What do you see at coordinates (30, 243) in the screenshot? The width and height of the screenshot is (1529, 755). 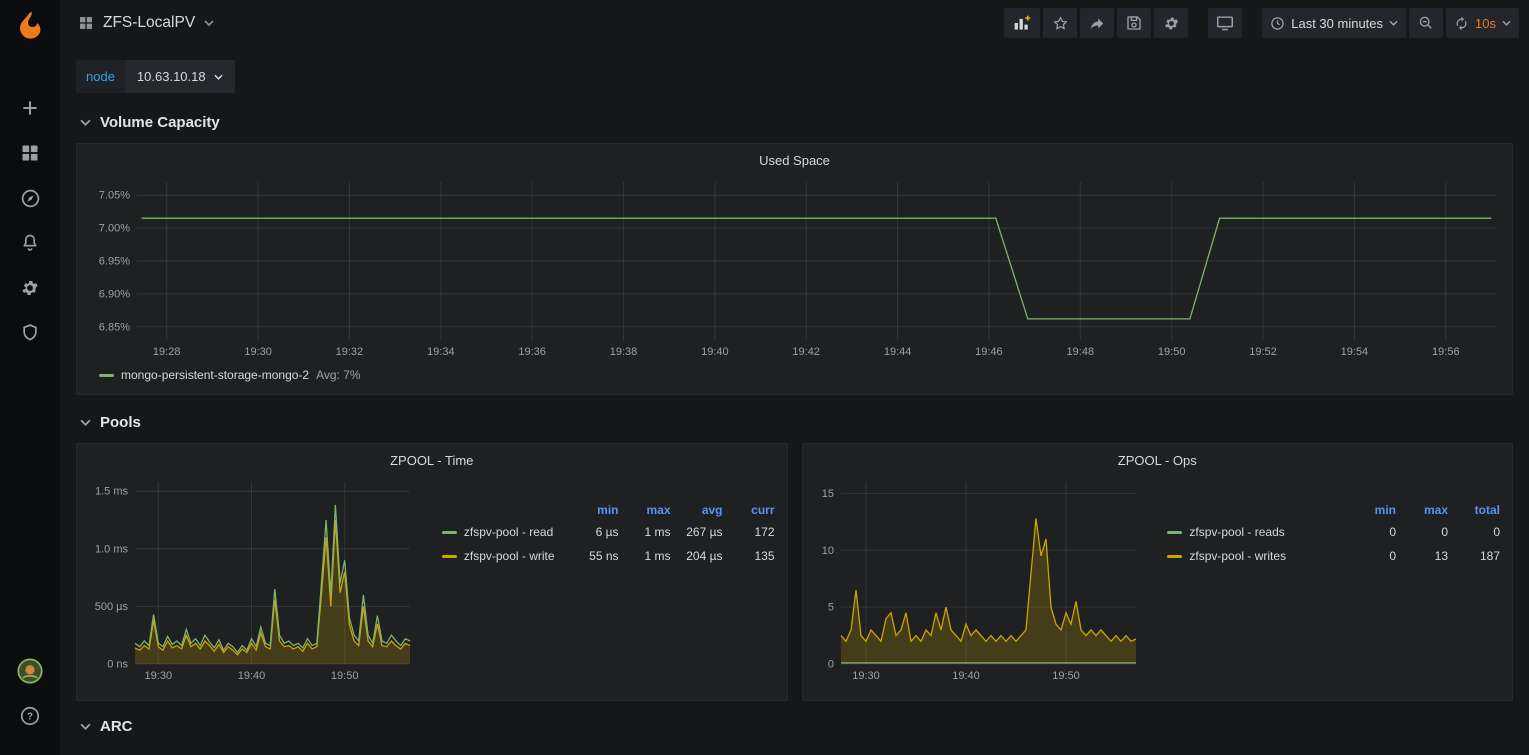 I see `alerting-bell-icon` at bounding box center [30, 243].